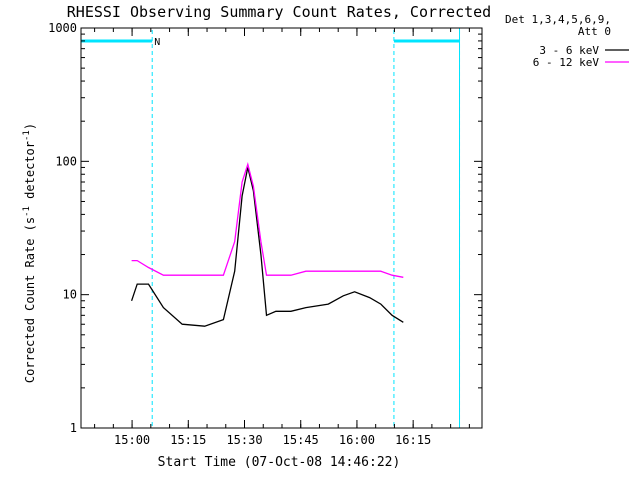  What do you see at coordinates (73, 428) in the screenshot?
I see `y-tick-label: 1` at bounding box center [73, 428].